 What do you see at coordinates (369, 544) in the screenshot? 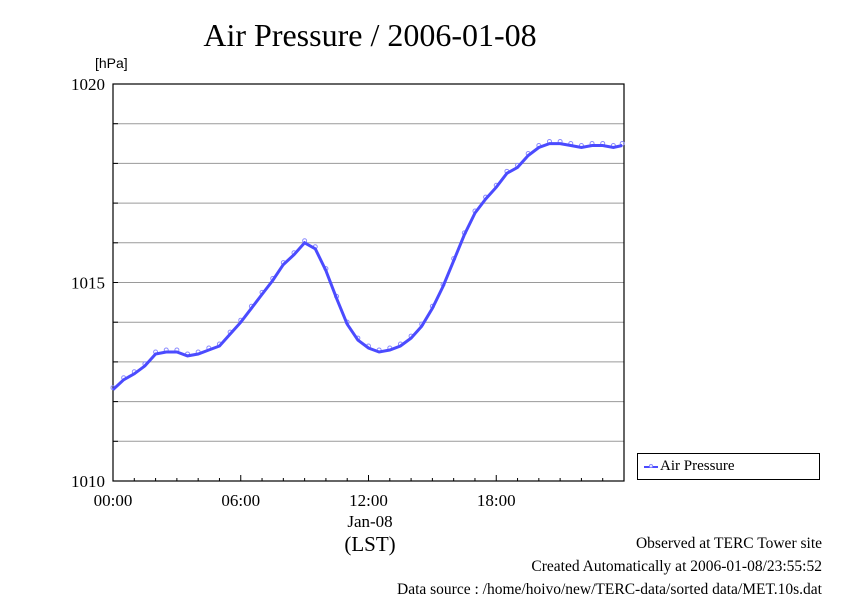
I see `x-axis-label: (LST)` at bounding box center [369, 544].